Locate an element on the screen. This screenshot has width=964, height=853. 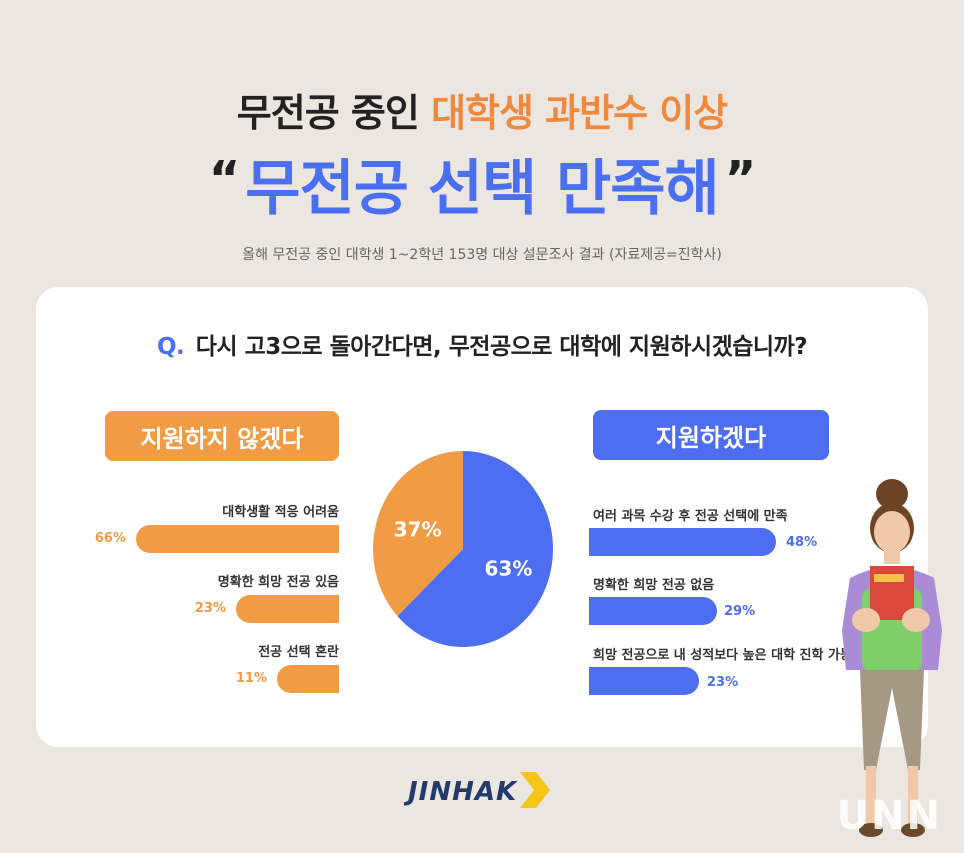
student-illustration-icon is located at coordinates (892, 658).